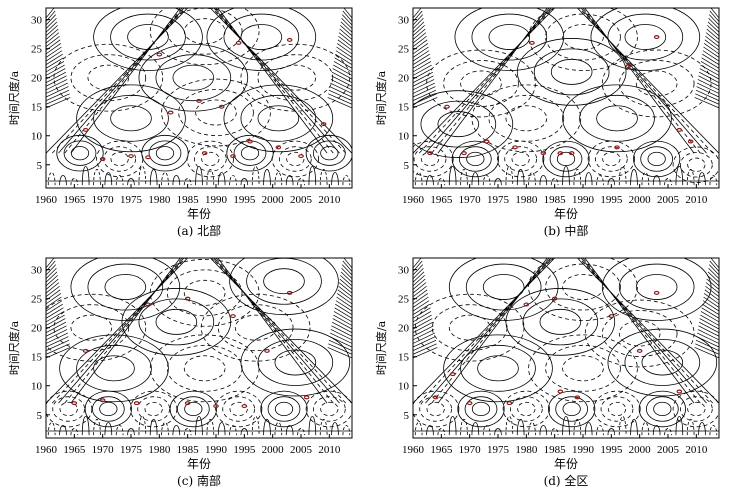  I want to click on x-tick-label: 1970, so click(103, 450).